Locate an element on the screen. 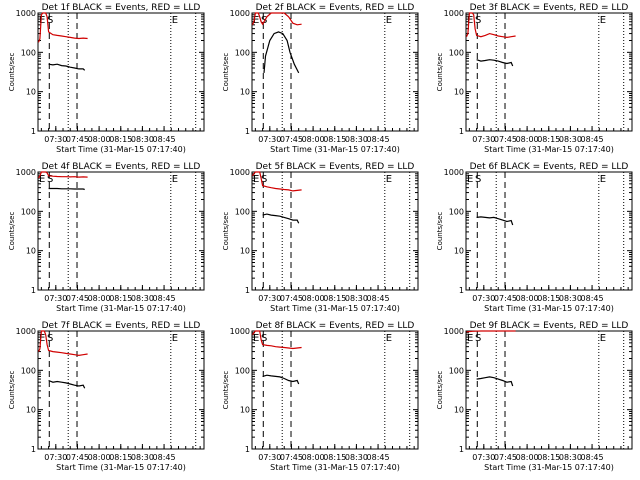 This screenshot has height=480, width=640. panel-title: Det 2f BLACK = Events, RED = LLD is located at coordinates (335, 8).